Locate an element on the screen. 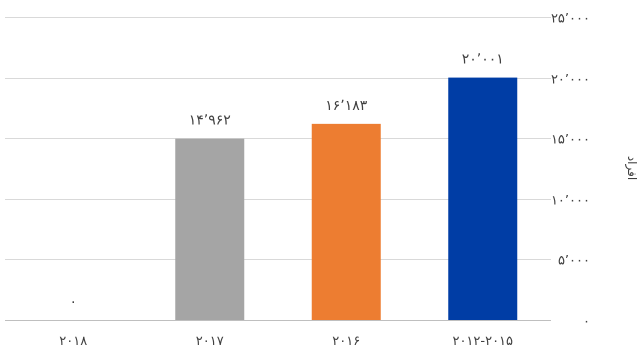 The width and height of the screenshot is (640, 349). data-label: ۱۶٬۱۸۳ is located at coordinates (346, 106).